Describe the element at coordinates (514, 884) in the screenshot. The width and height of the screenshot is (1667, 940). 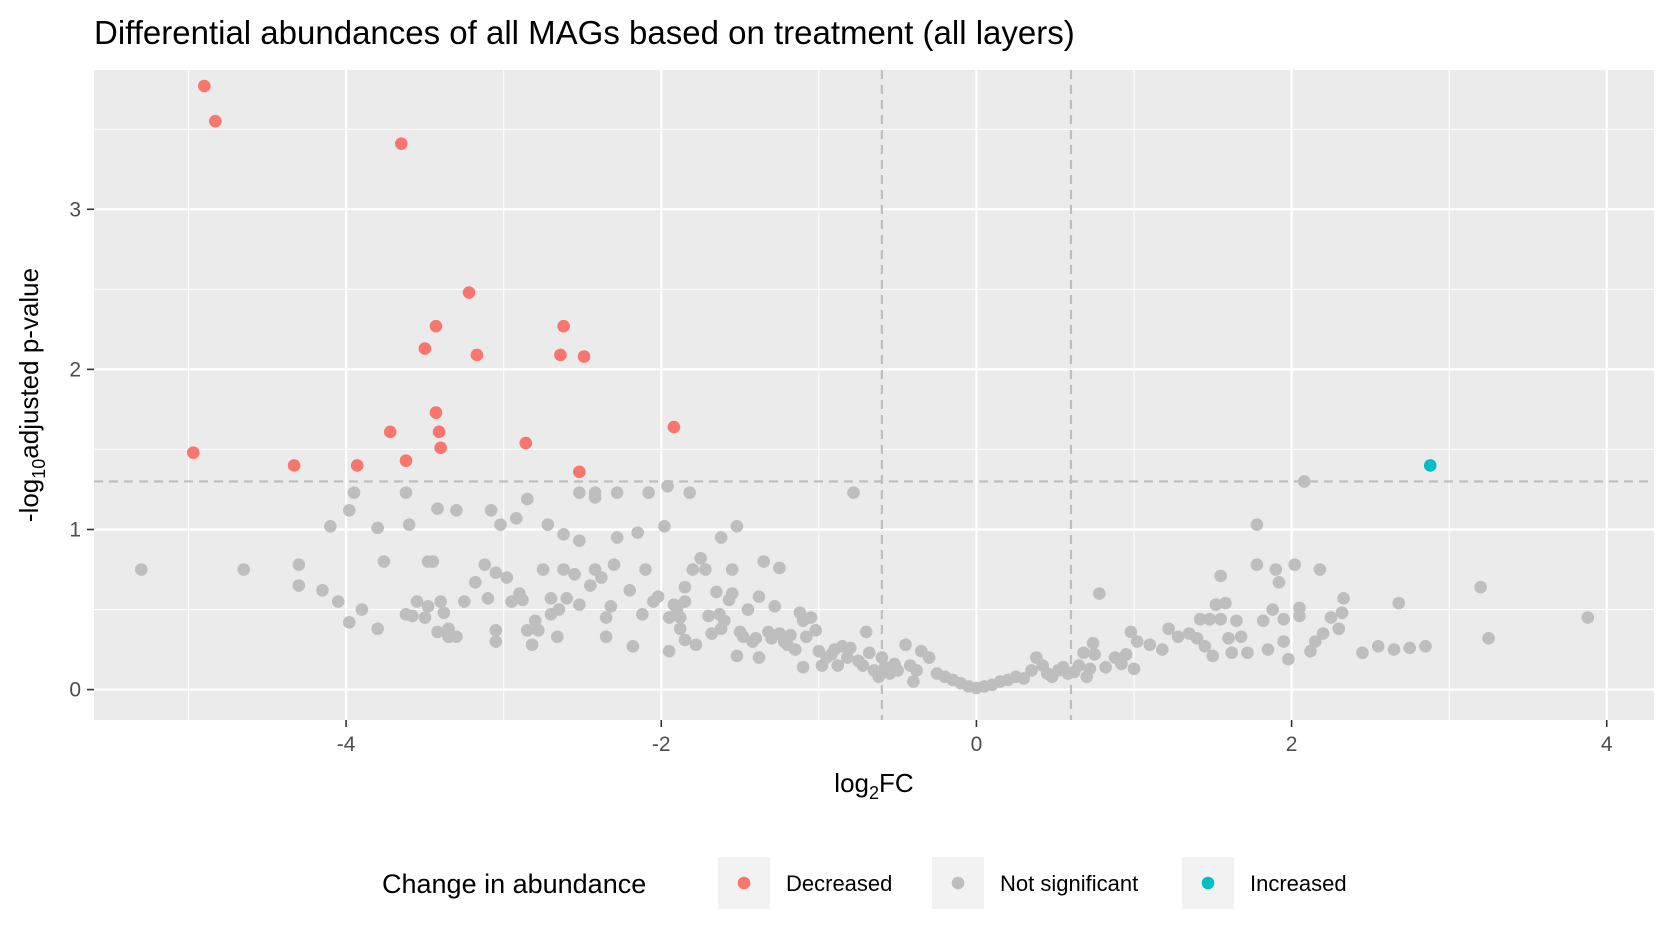
I see `legend-title: Change in abundance` at that location.